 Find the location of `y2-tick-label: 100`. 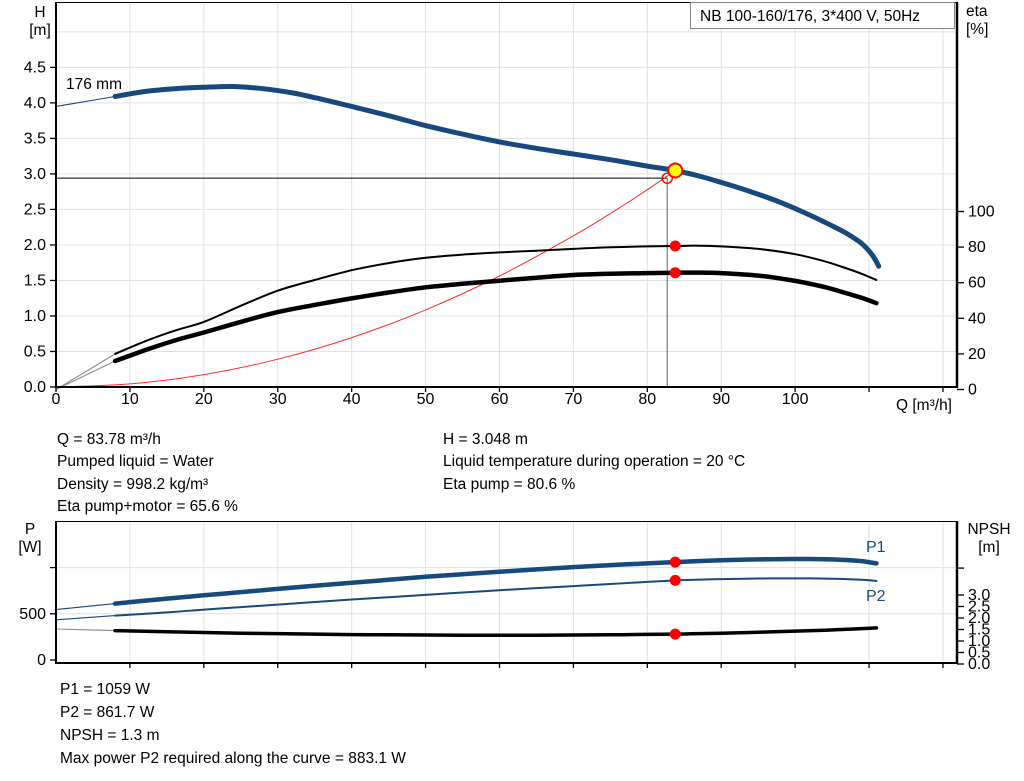

y2-tick-label: 100 is located at coordinates (981, 212).